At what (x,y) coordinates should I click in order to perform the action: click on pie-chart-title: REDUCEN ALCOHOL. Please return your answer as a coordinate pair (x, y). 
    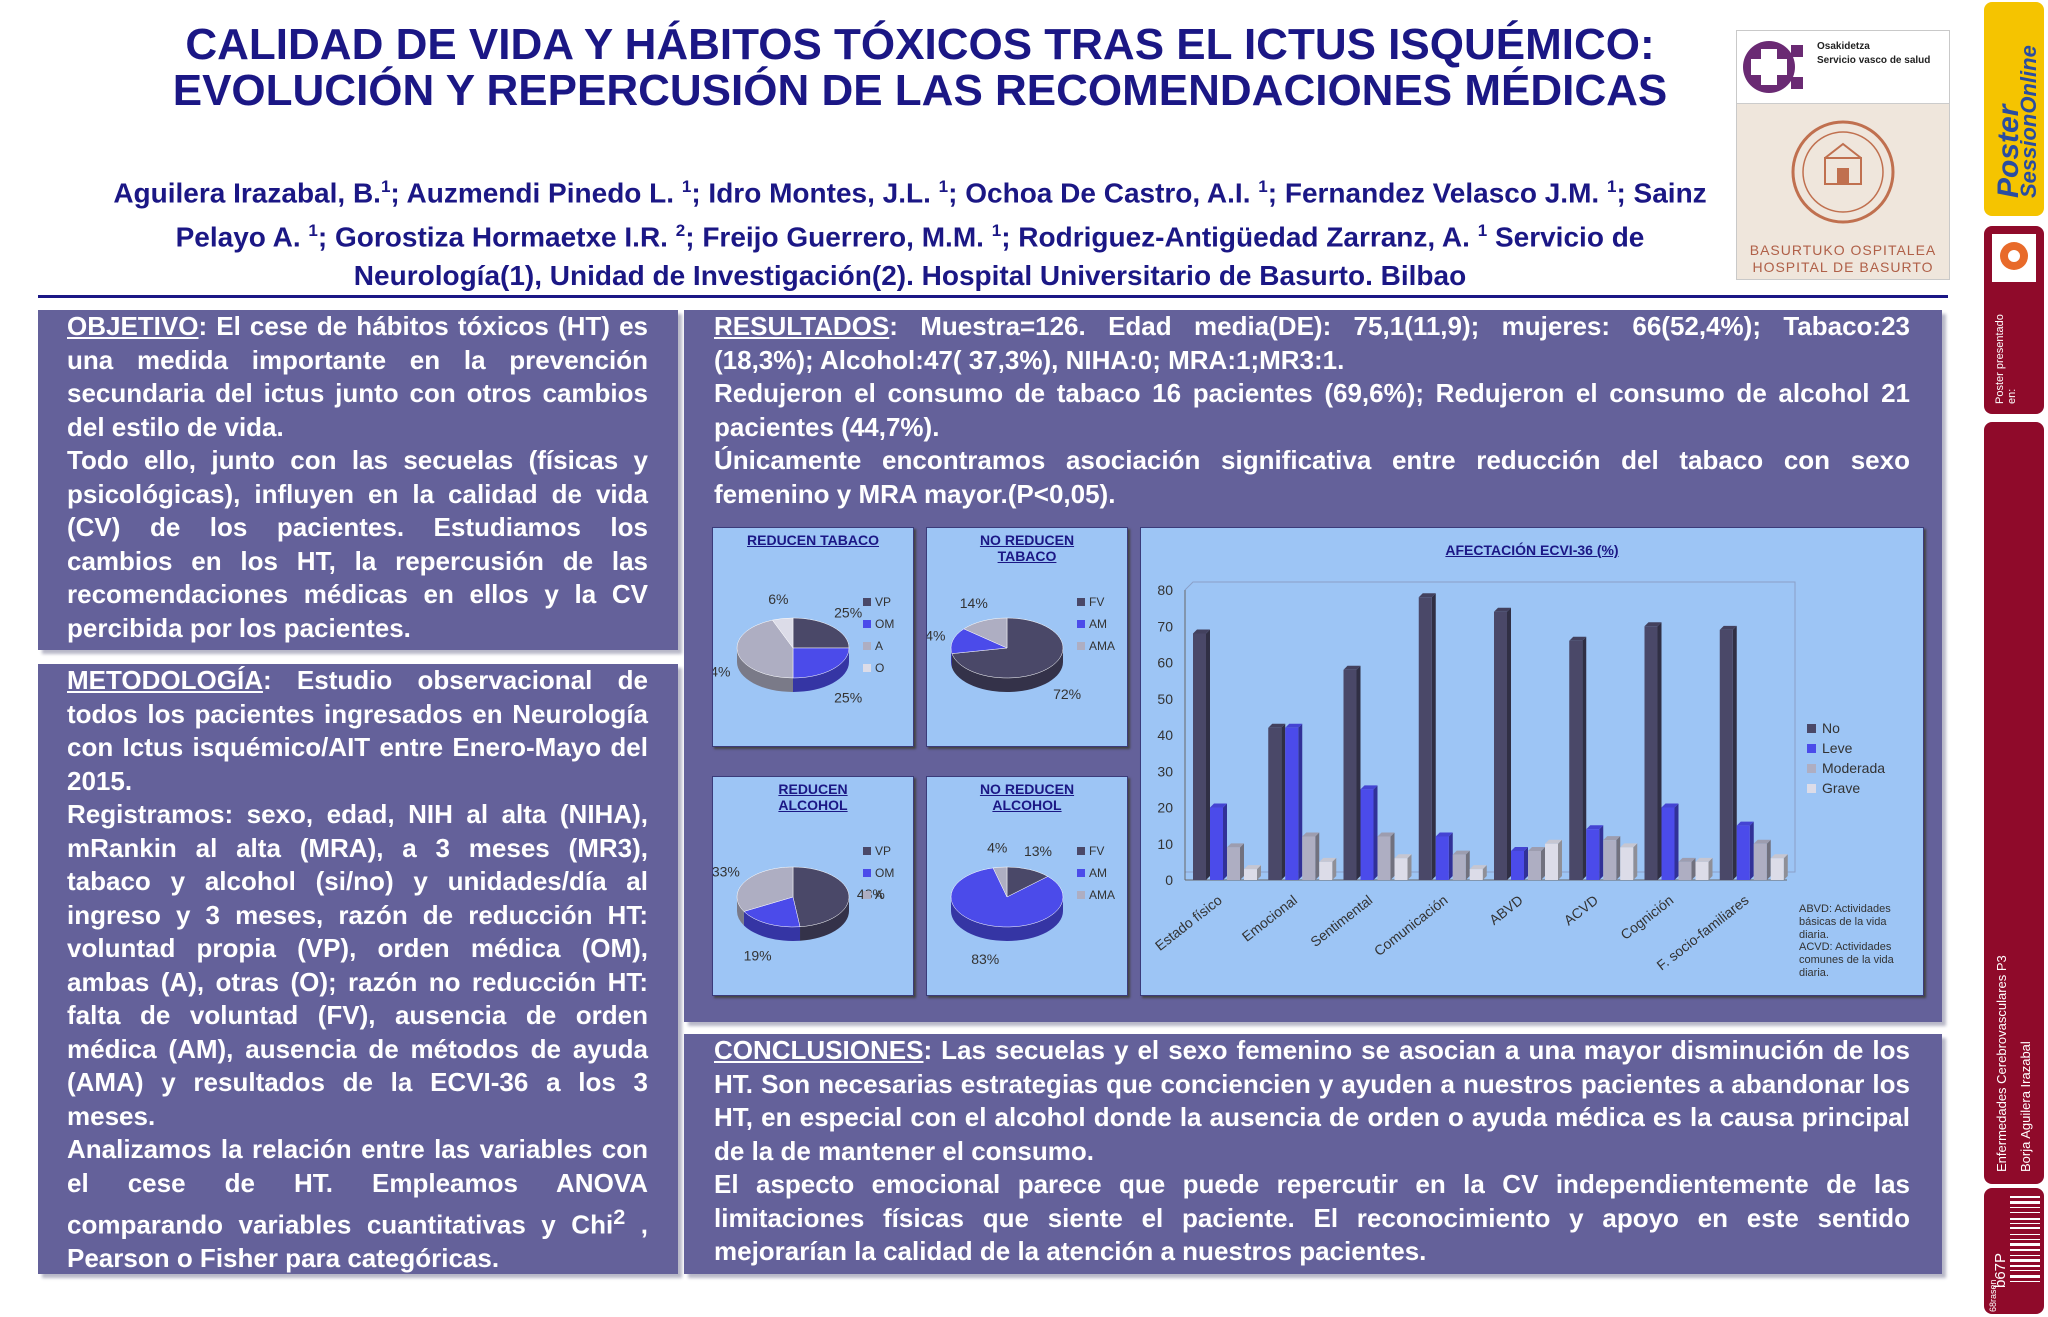
    Looking at the image, I should click on (813, 797).